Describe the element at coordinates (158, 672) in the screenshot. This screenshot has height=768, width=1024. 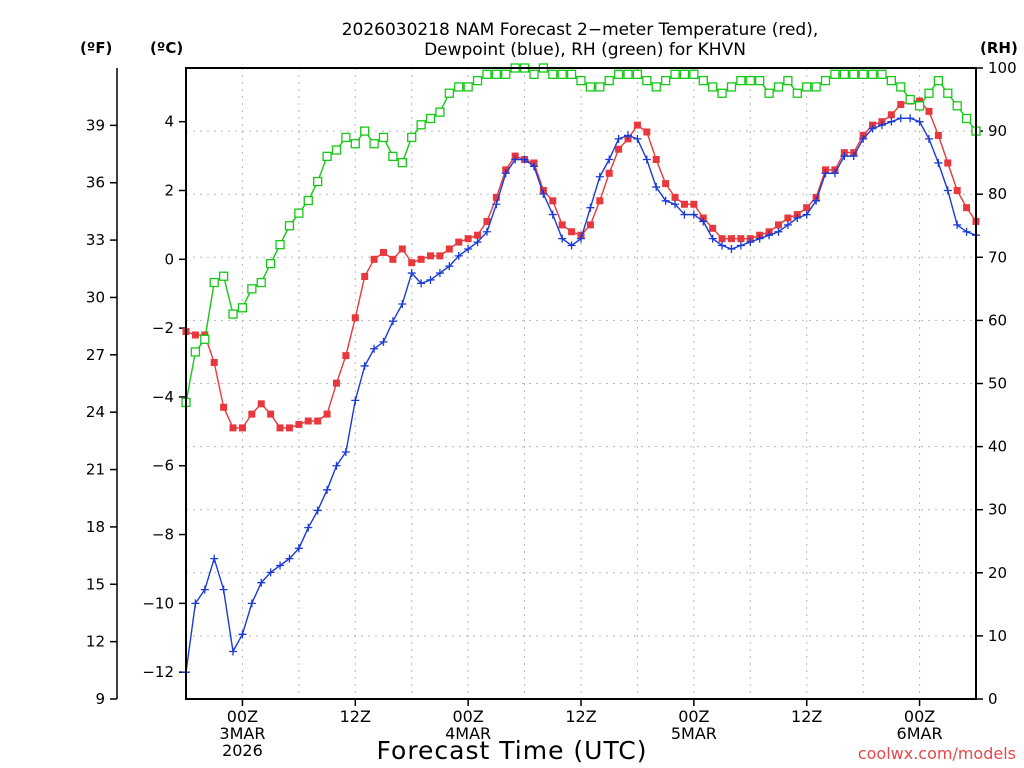
I see `celsius-tick-label: −12` at that location.